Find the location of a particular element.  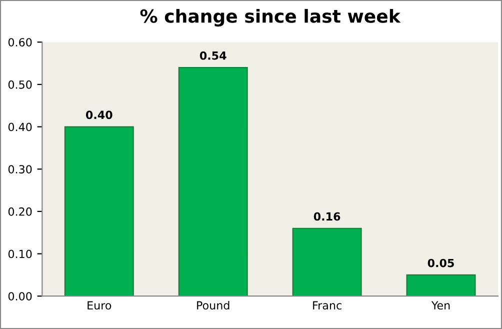

y-tick-label: 0.20 is located at coordinates (20, 211).